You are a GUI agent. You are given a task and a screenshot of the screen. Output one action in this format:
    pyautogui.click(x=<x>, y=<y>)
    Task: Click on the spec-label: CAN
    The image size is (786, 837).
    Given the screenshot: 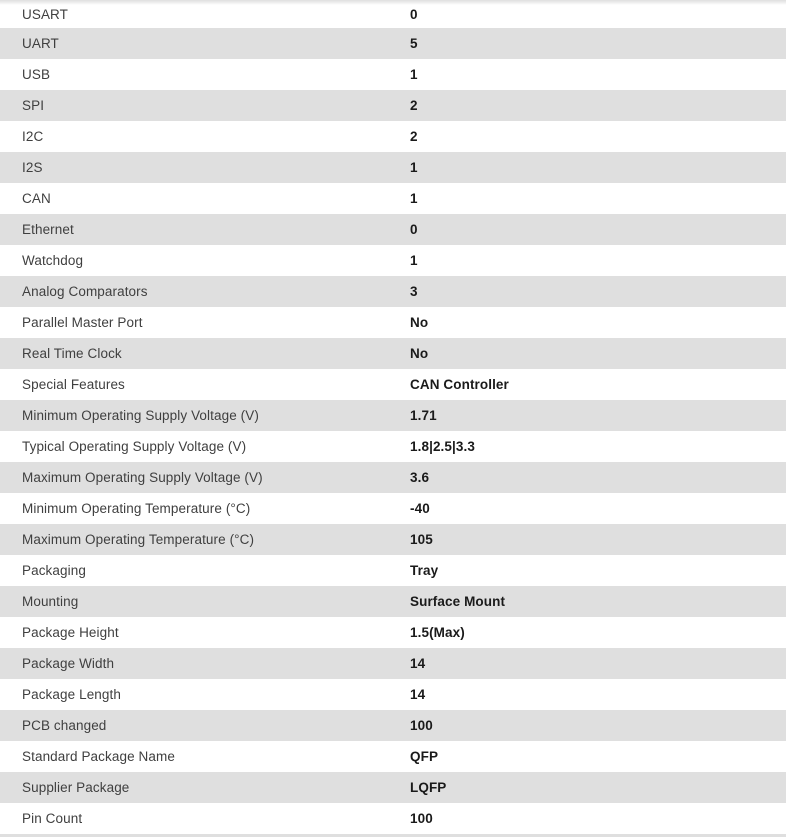 What is the action you would take?
    pyautogui.click(x=36, y=198)
    